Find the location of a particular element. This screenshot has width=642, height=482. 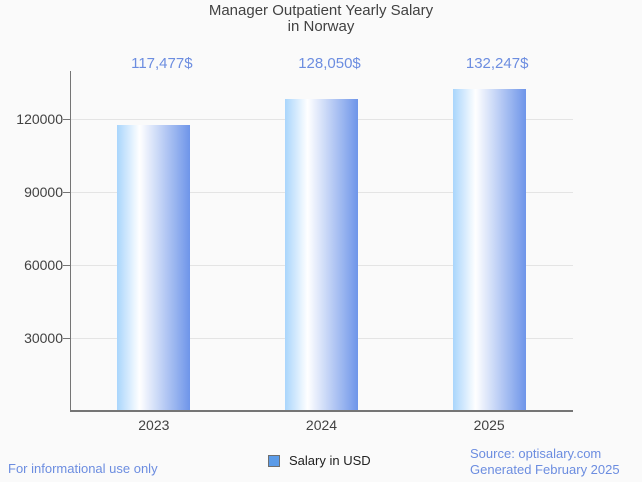

generated-date: Generated February 2025 is located at coordinates (545, 469).